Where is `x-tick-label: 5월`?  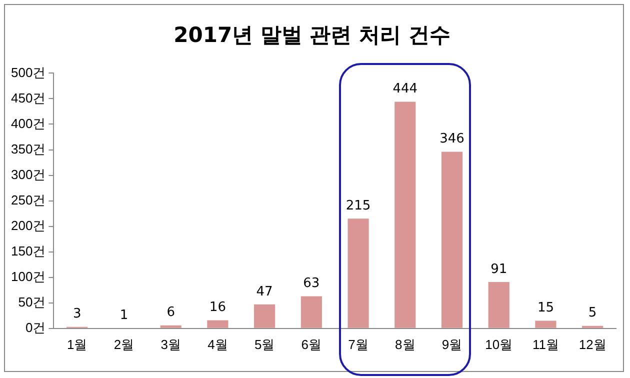
x-tick-label: 5월 is located at coordinates (264, 344).